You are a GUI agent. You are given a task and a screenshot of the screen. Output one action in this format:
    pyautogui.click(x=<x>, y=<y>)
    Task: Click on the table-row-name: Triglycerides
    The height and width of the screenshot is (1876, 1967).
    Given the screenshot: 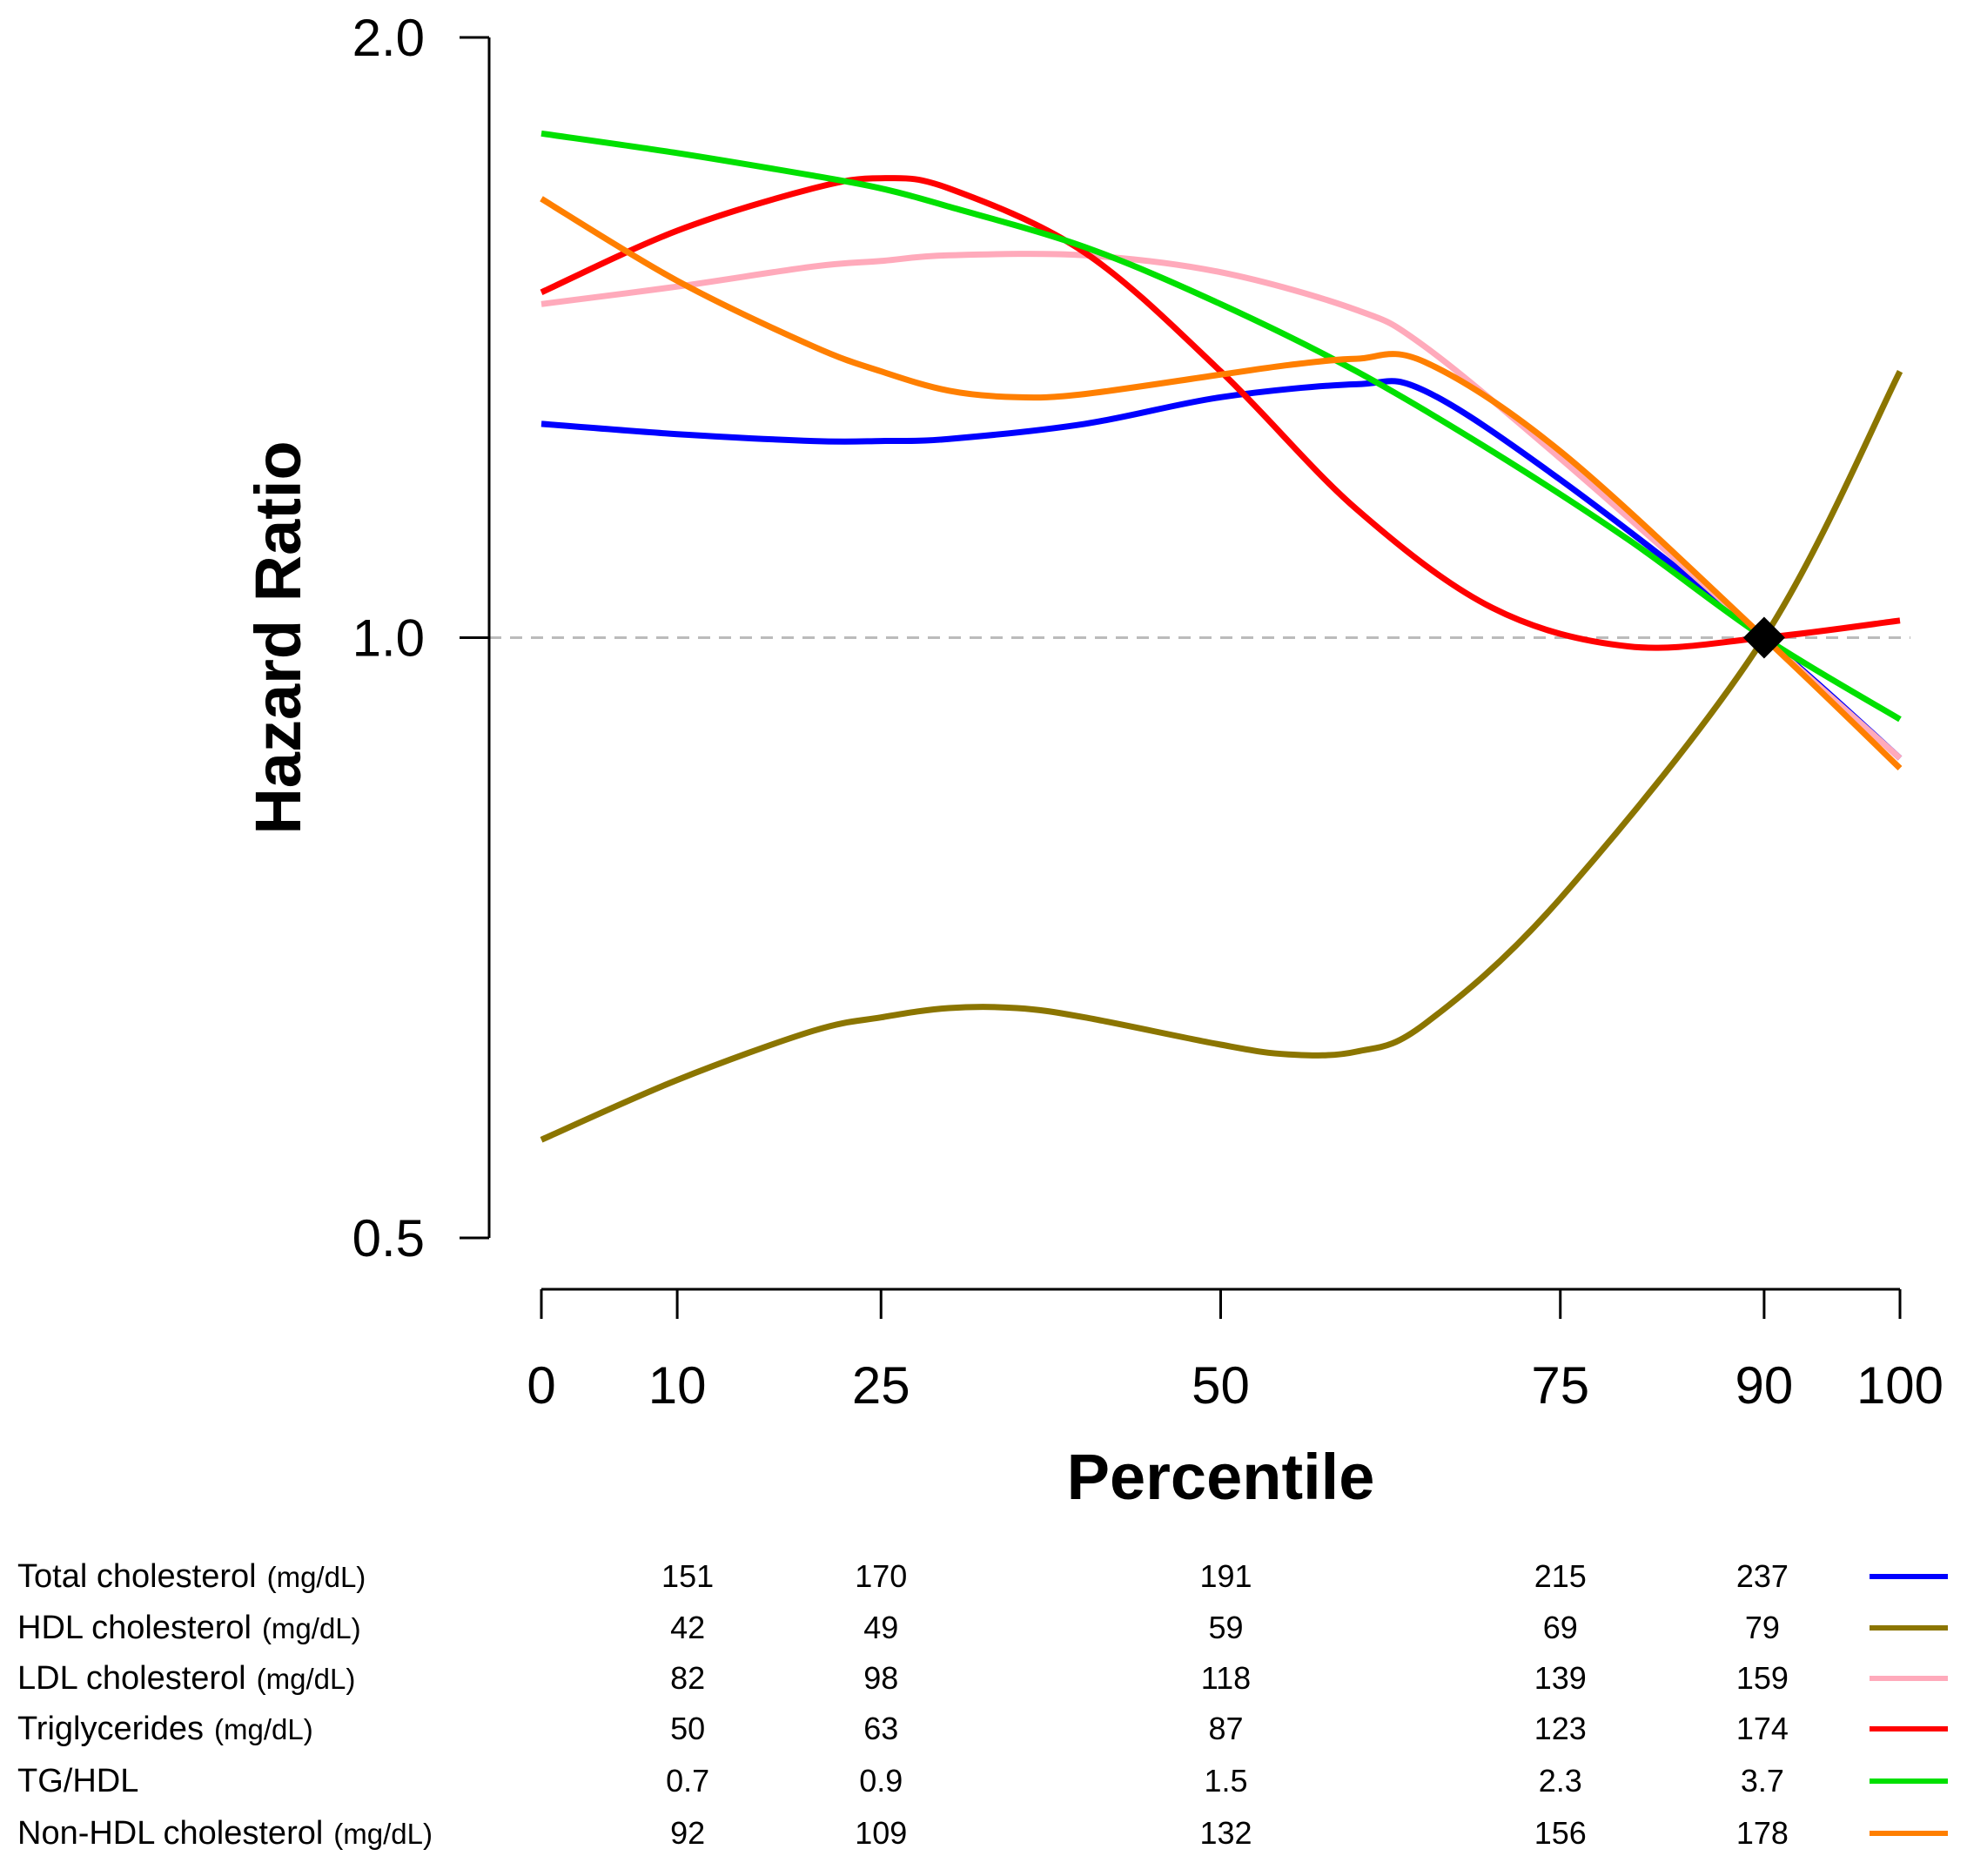 What is the action you would take?
    pyautogui.click(x=111, y=1729)
    